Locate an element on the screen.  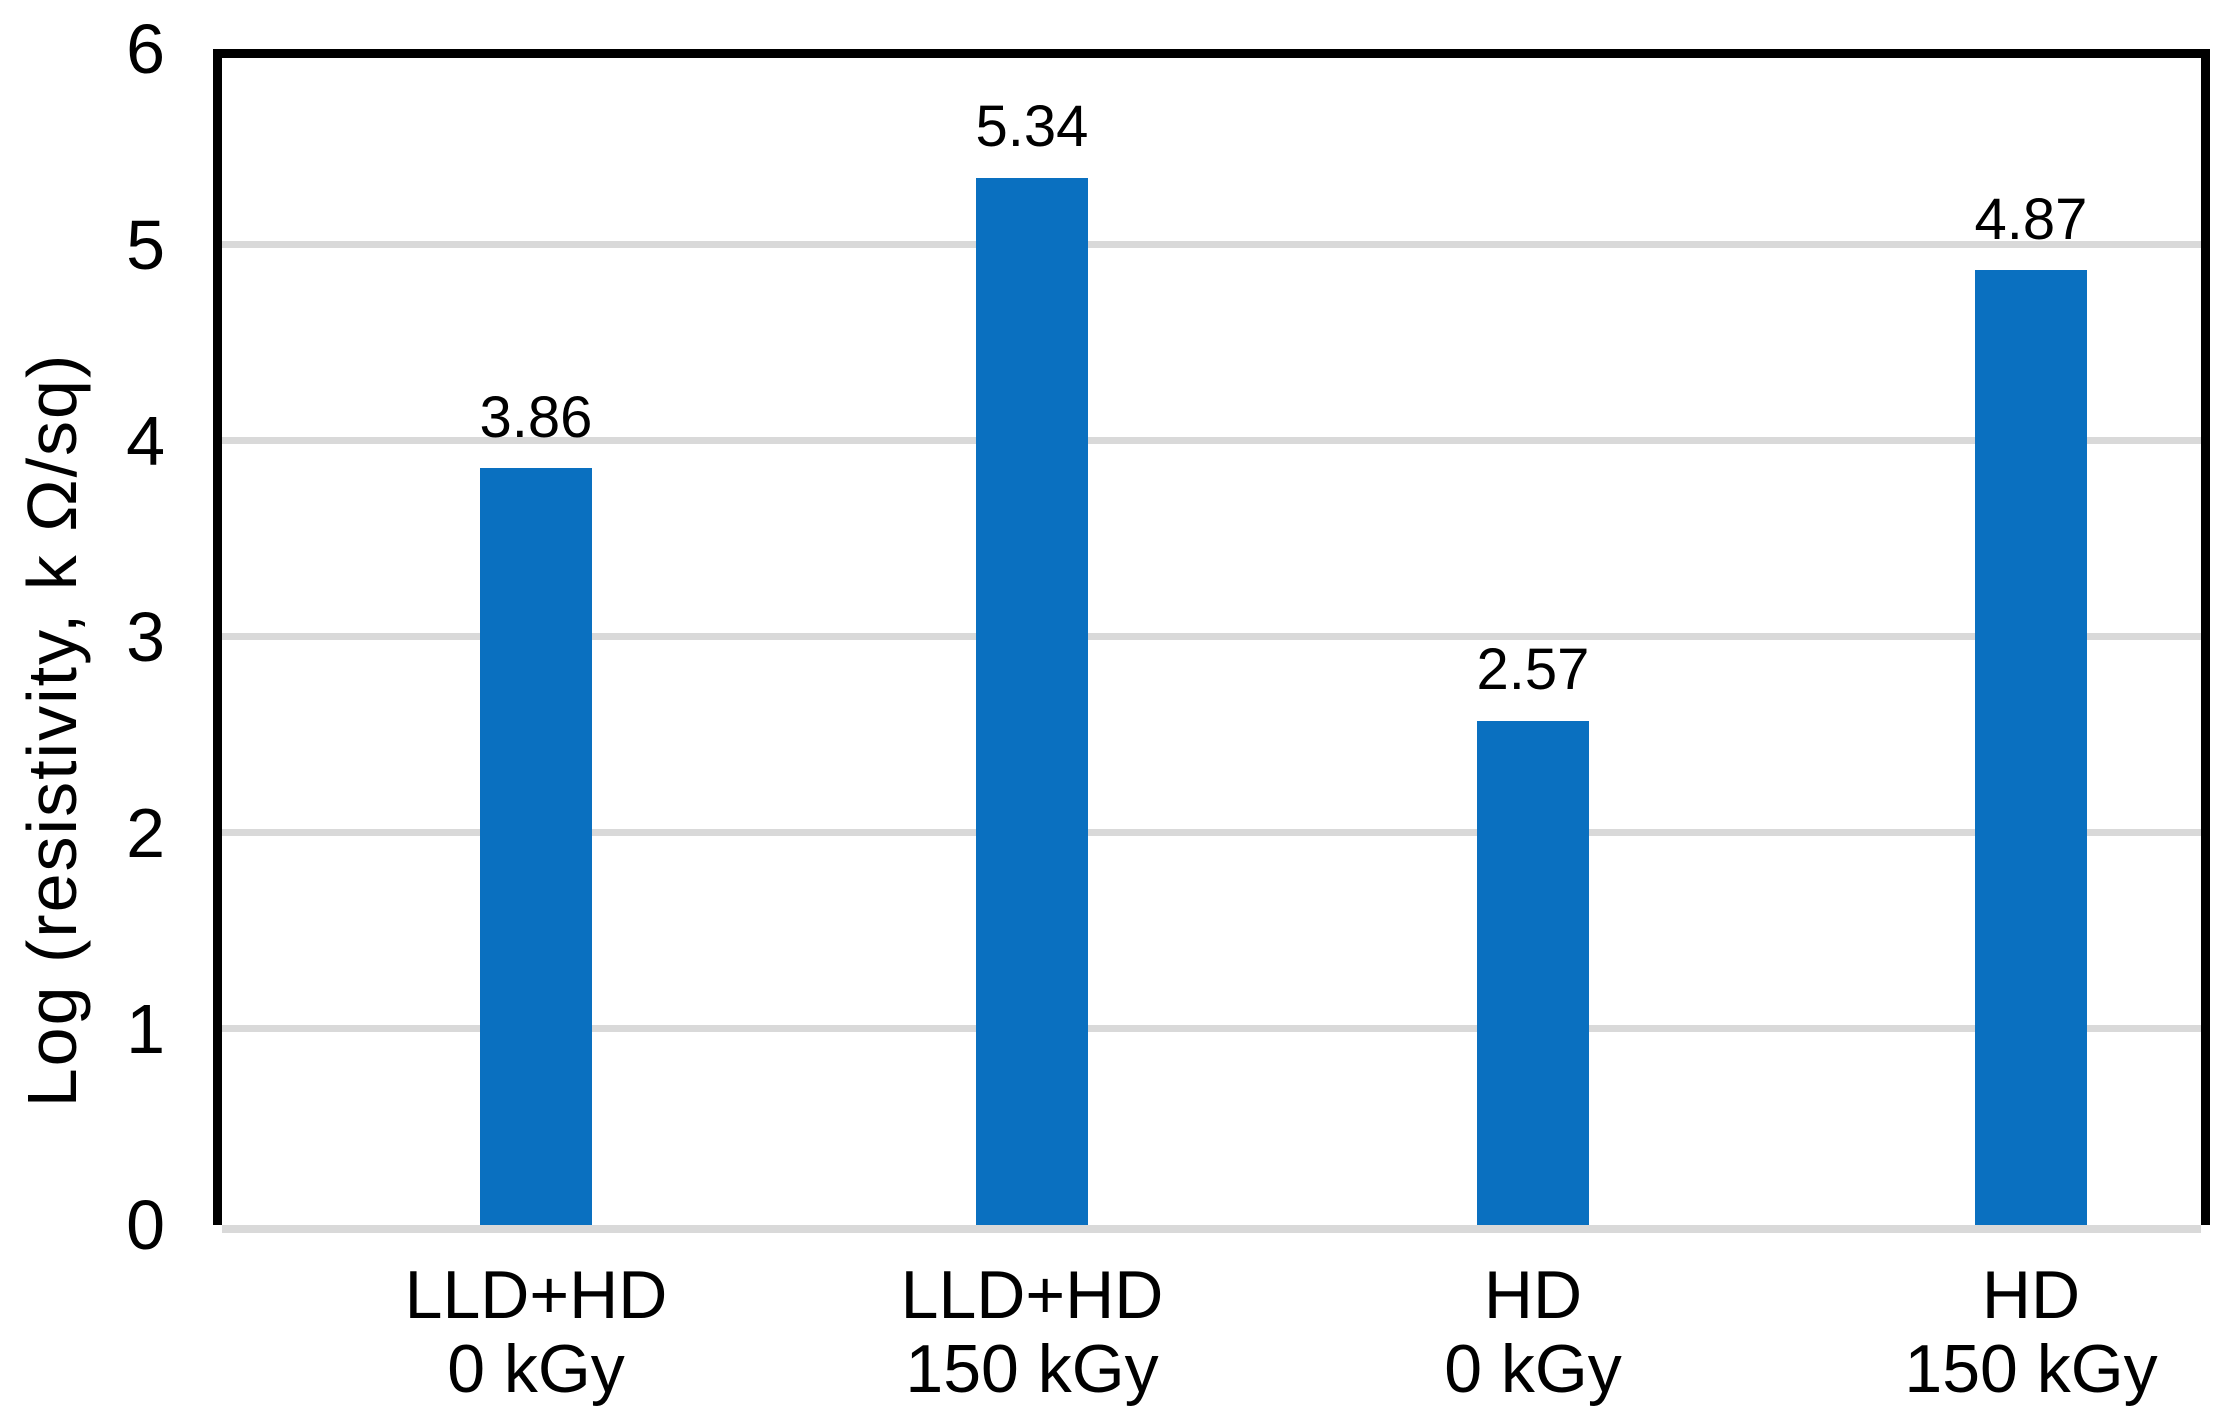
x-category-label: HD 150 kGy is located at coordinates (2031, 1332).